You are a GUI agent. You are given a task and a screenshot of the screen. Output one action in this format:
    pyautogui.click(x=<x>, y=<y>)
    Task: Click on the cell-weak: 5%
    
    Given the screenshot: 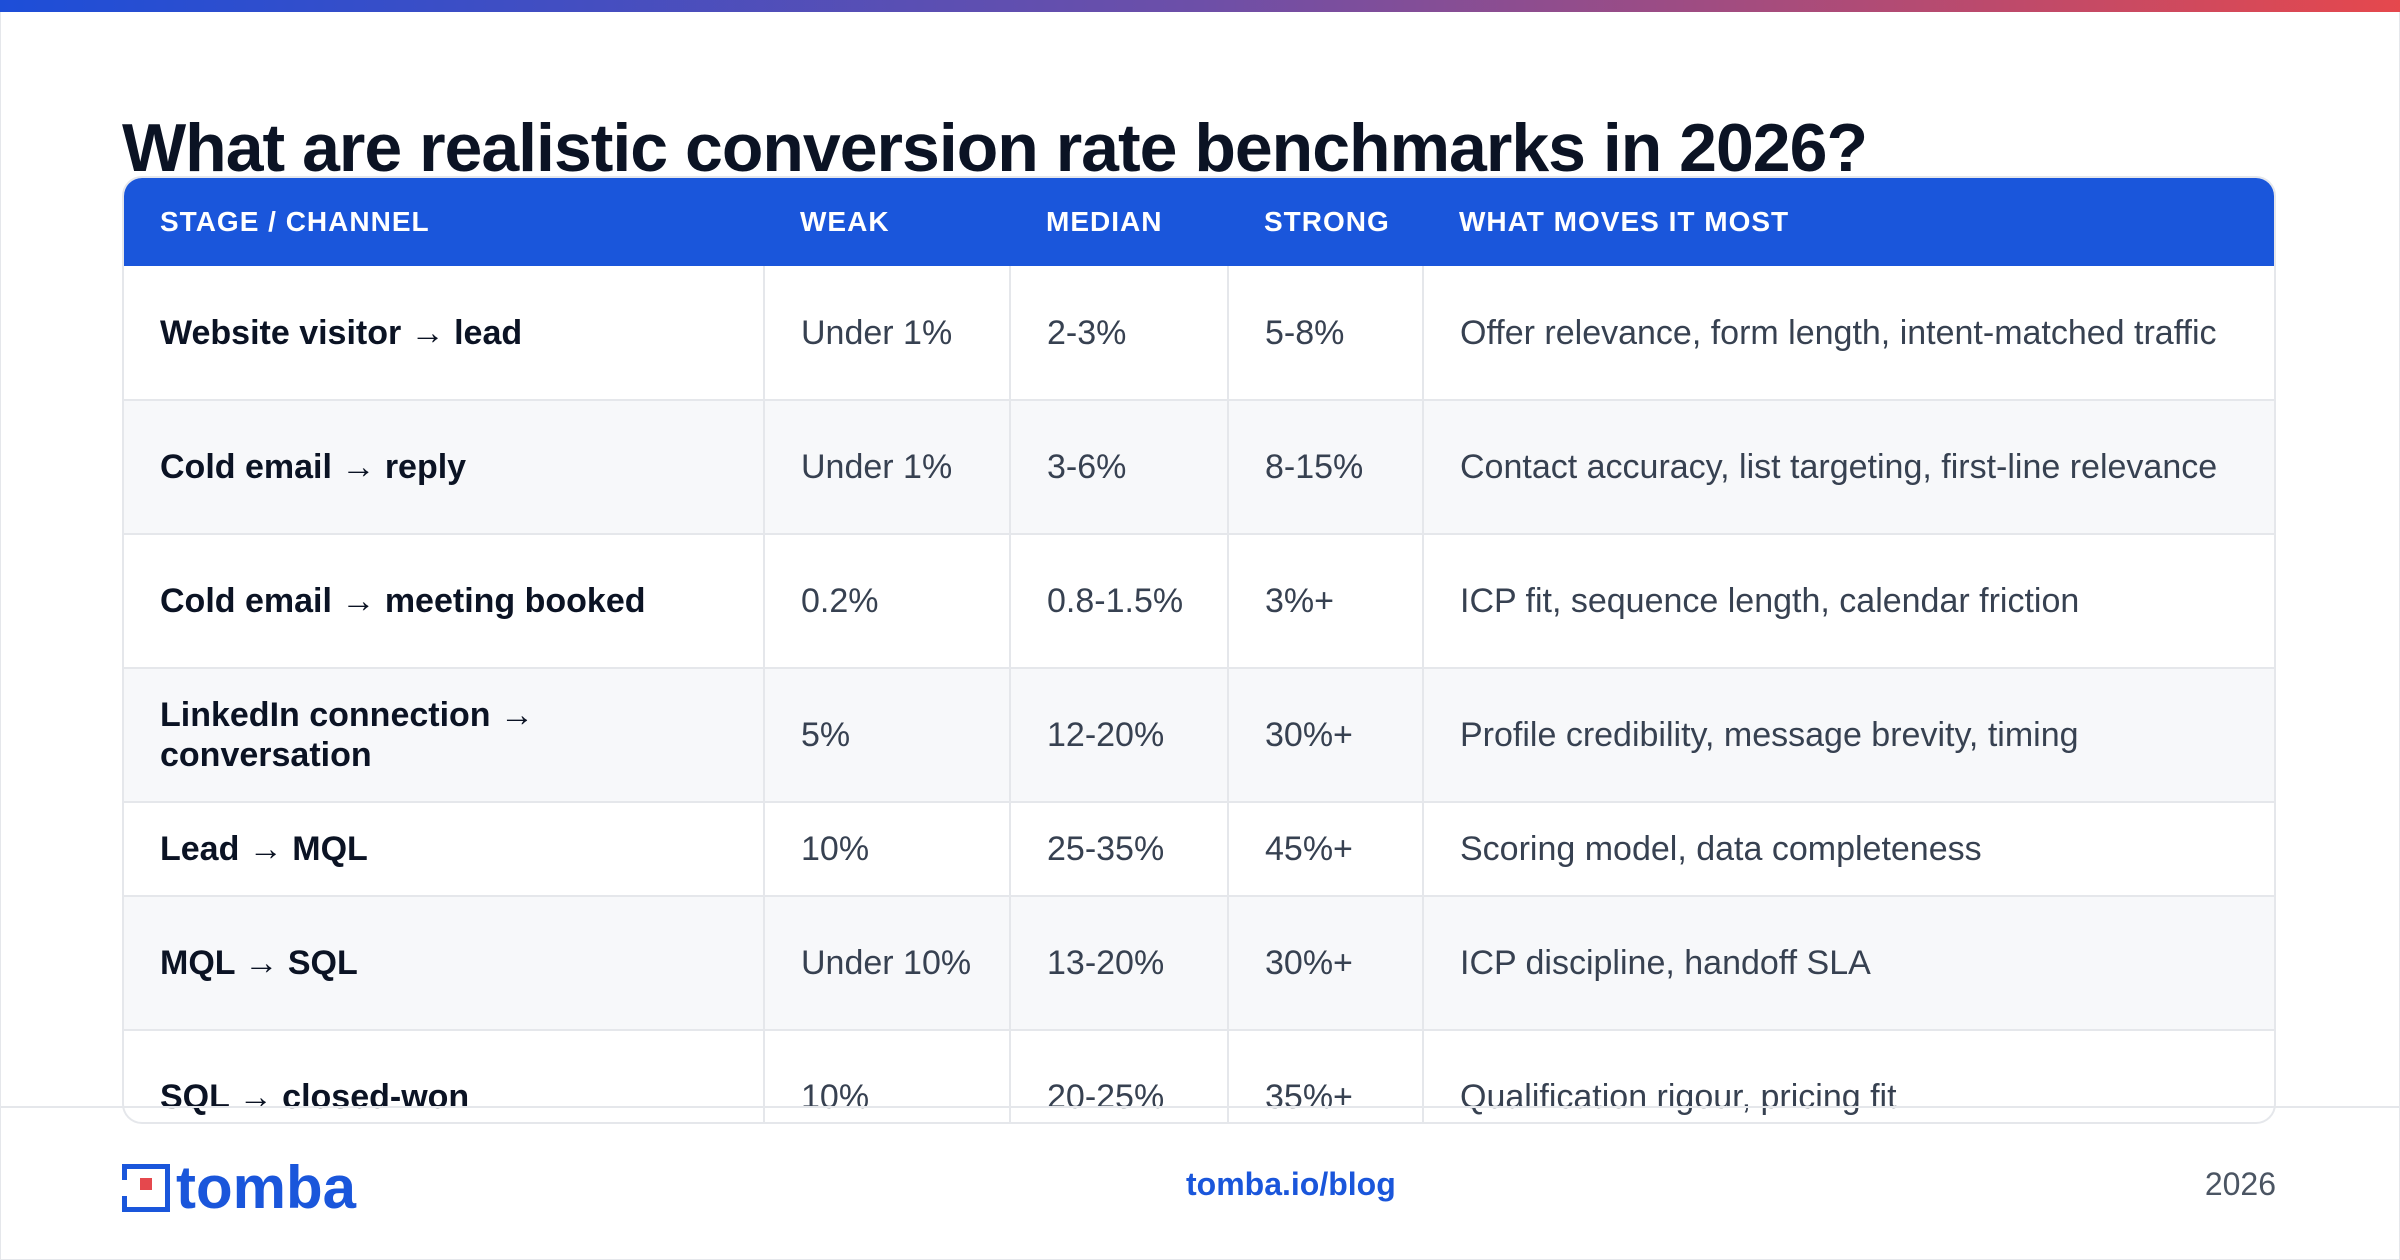 What is the action you would take?
    pyautogui.click(x=887, y=735)
    